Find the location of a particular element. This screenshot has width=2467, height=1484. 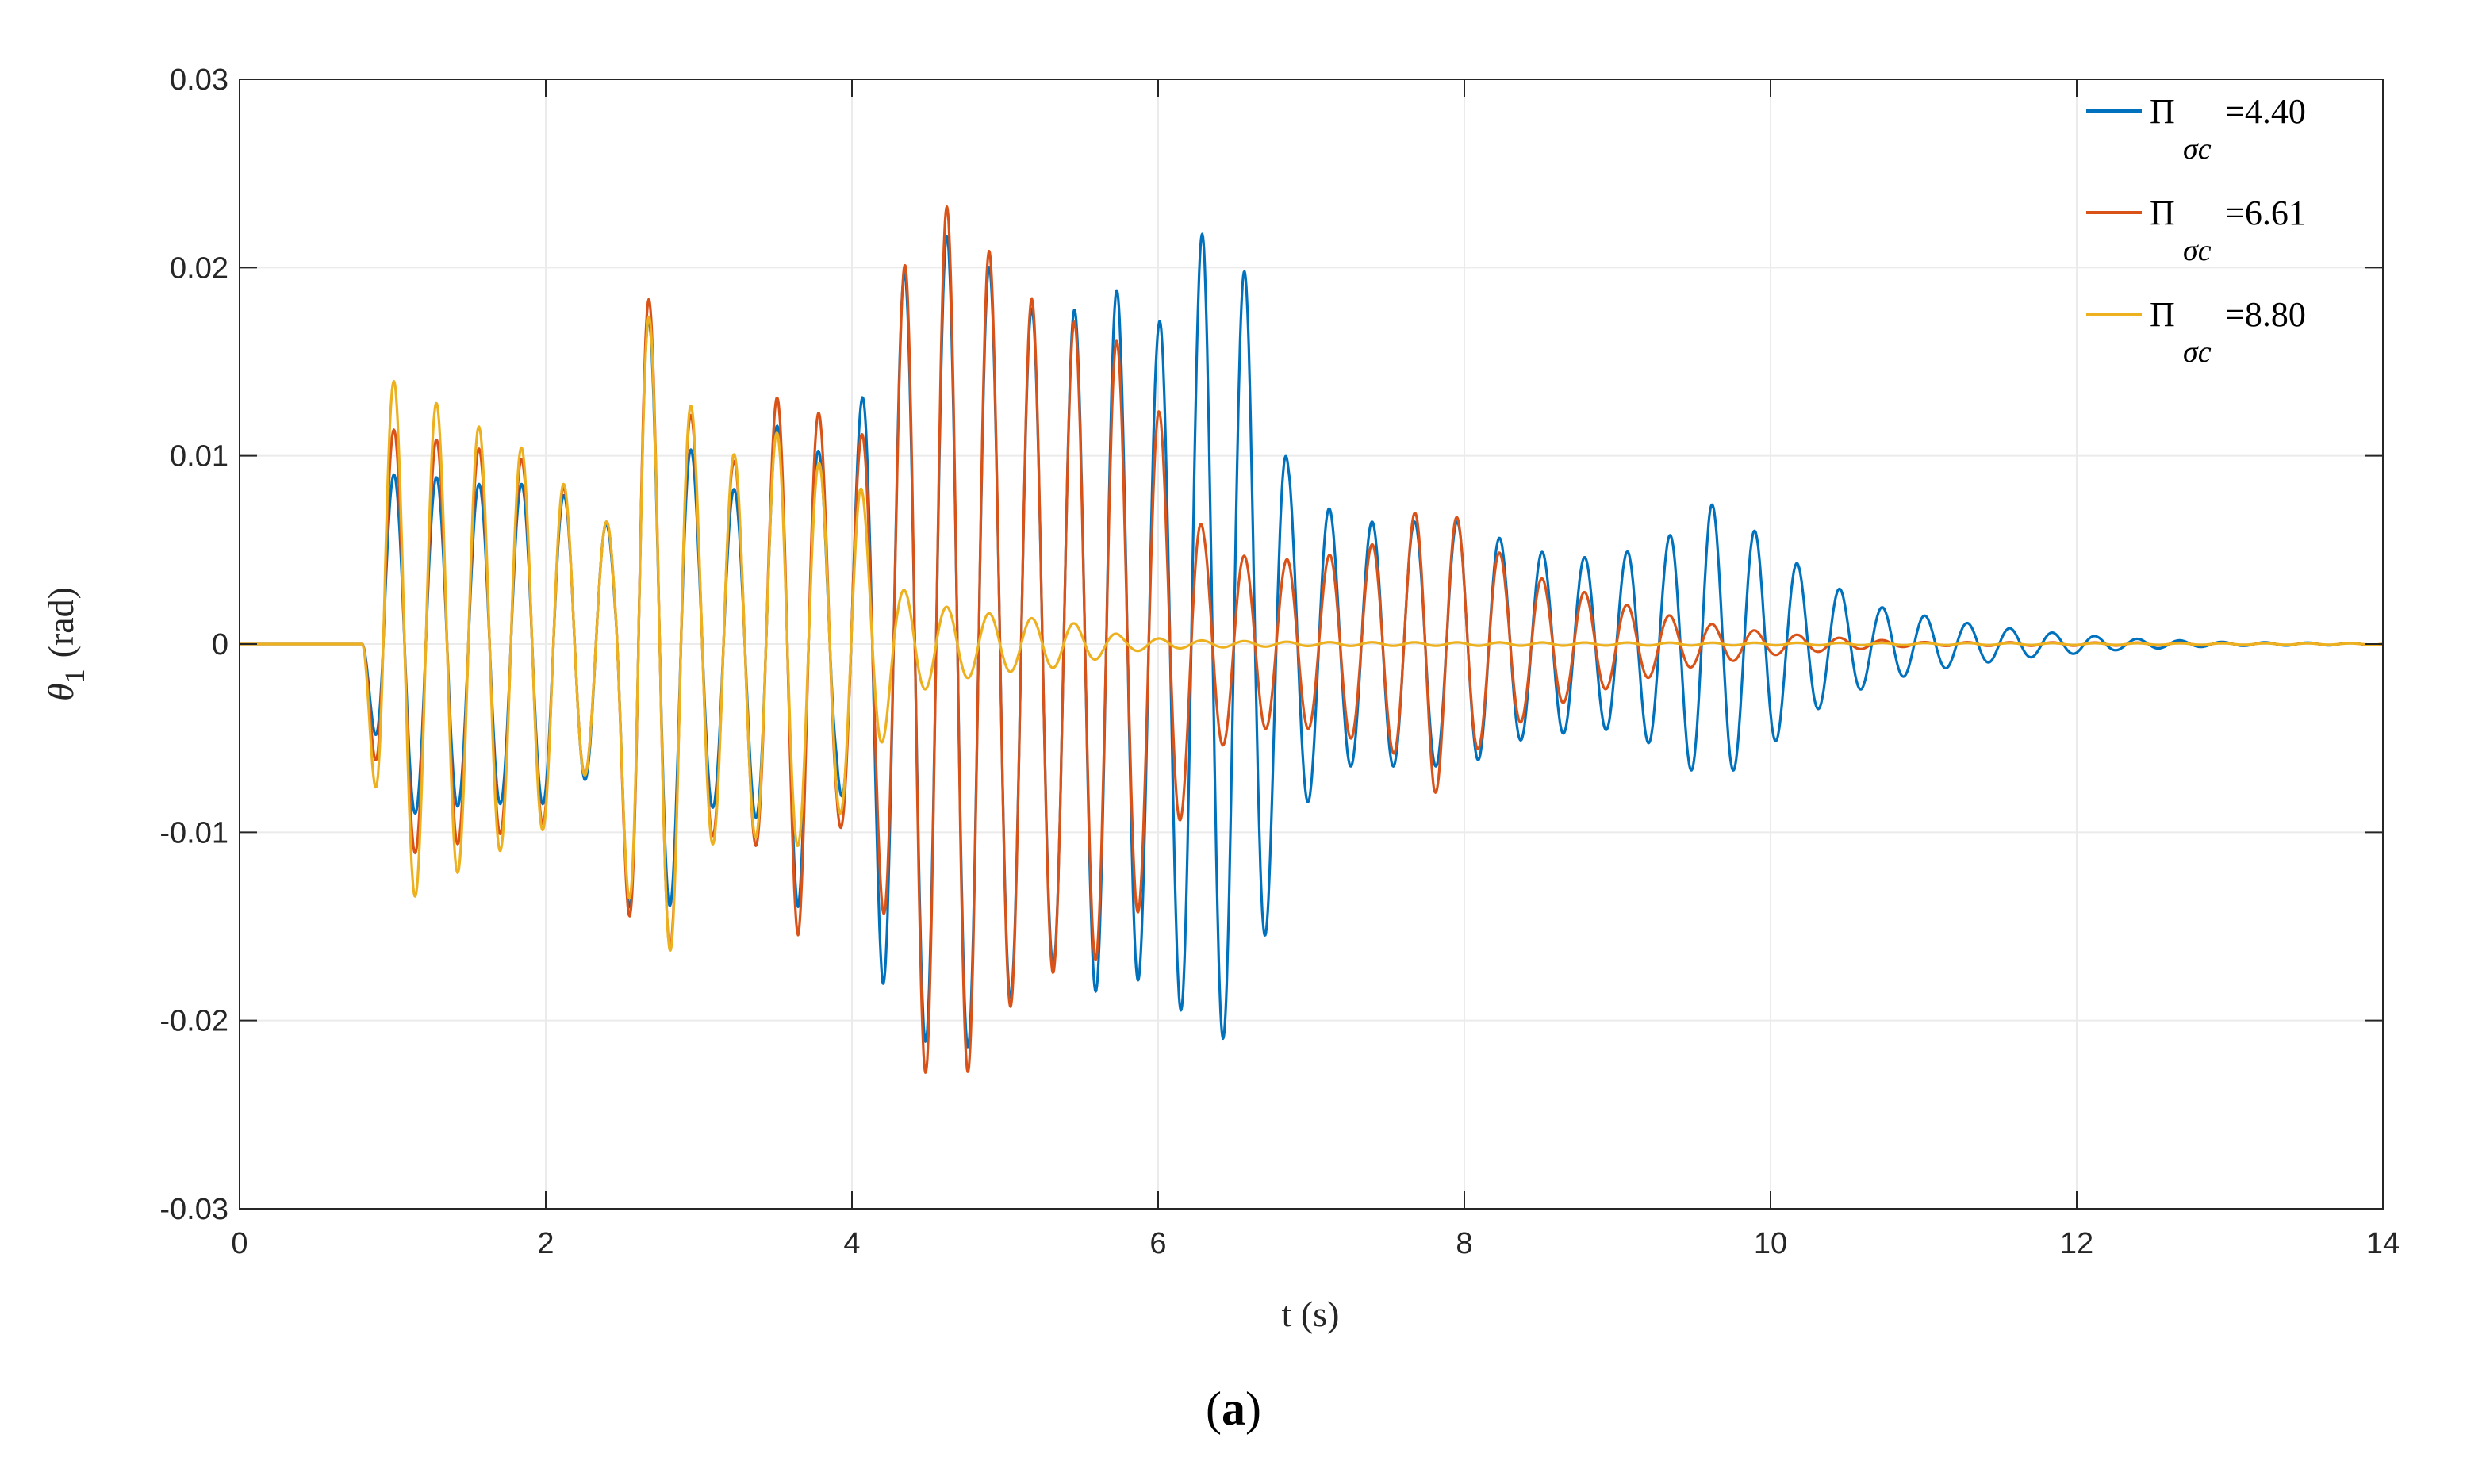

x-tick-label: 2 is located at coordinates (545, 1244).